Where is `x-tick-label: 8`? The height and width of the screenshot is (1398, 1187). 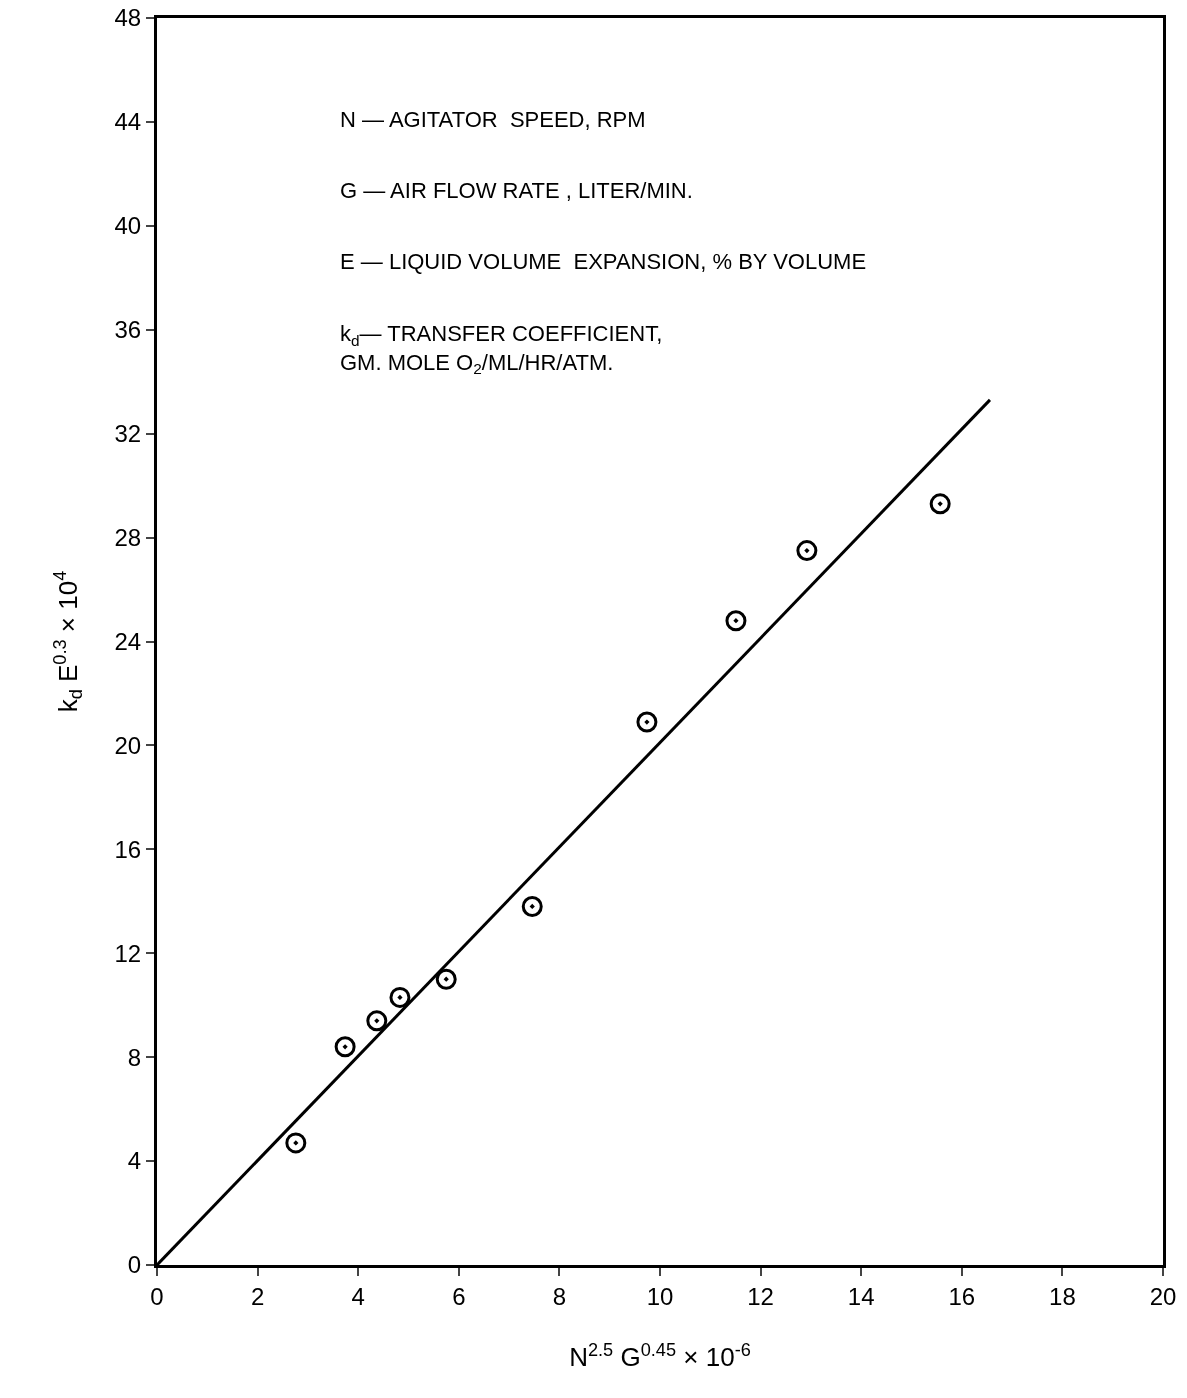
x-tick-label: 8 is located at coordinates (559, 1296).